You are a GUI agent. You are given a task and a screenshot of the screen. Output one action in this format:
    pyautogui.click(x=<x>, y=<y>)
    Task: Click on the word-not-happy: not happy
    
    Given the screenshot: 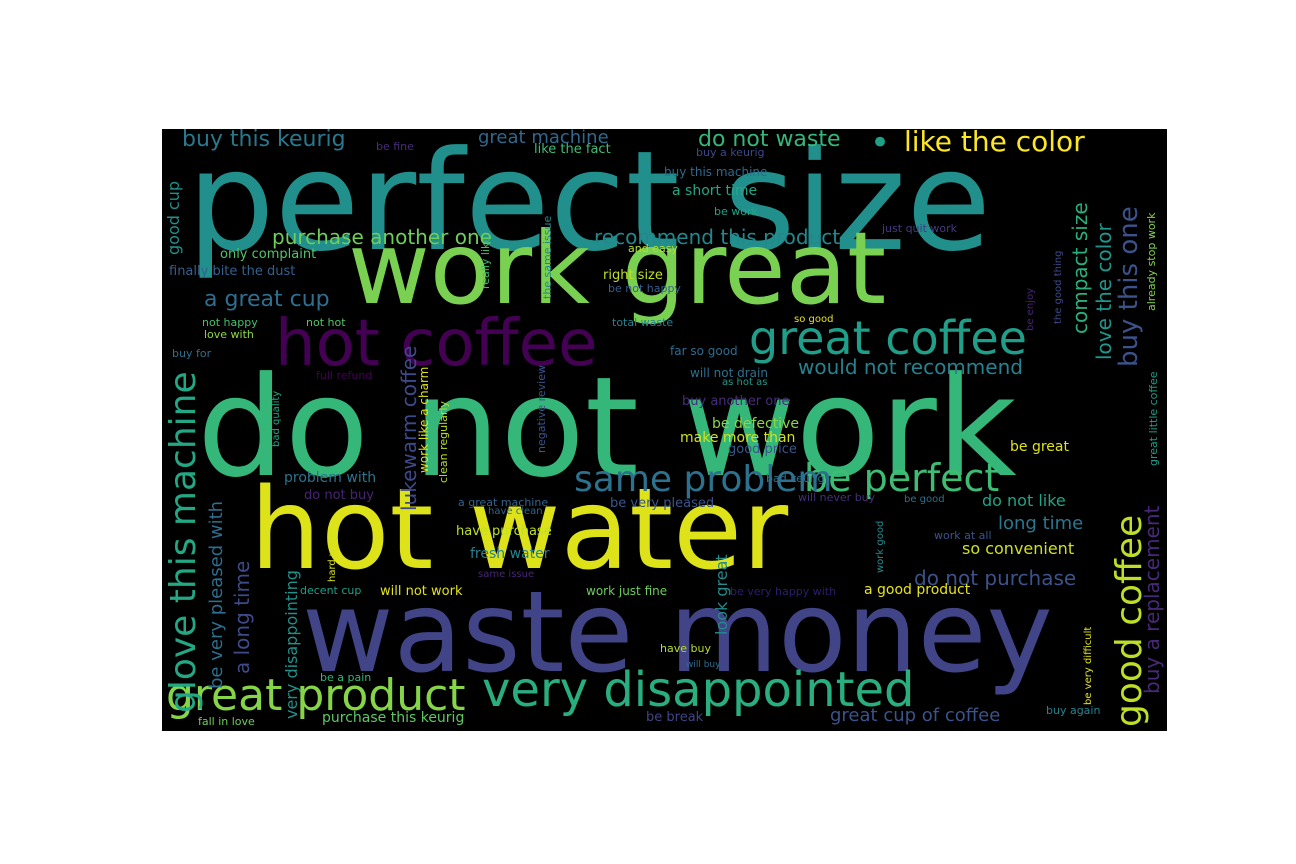 What is the action you would take?
    pyautogui.click(x=230, y=322)
    